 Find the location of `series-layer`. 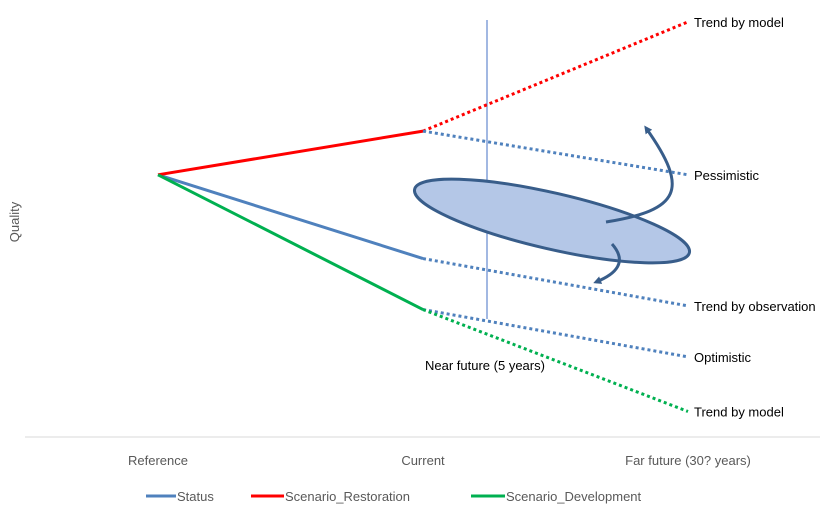

series-layer is located at coordinates (290, 220).